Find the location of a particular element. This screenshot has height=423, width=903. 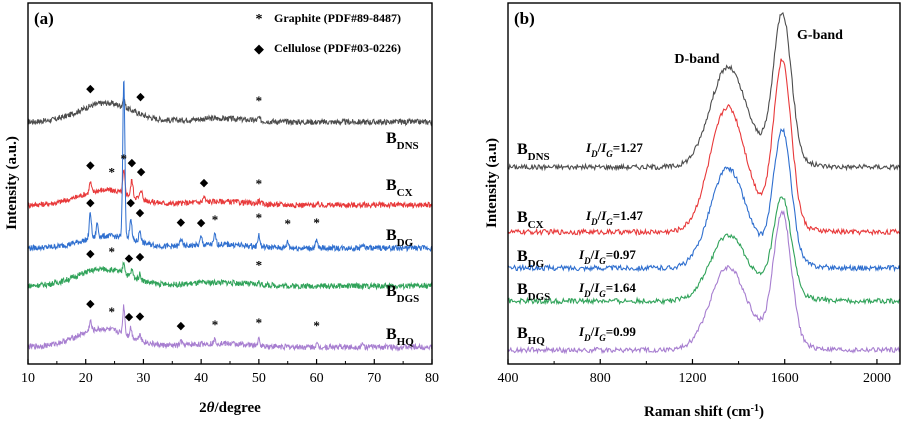

raman-label-hq: BHQ is located at coordinates (531, 336).